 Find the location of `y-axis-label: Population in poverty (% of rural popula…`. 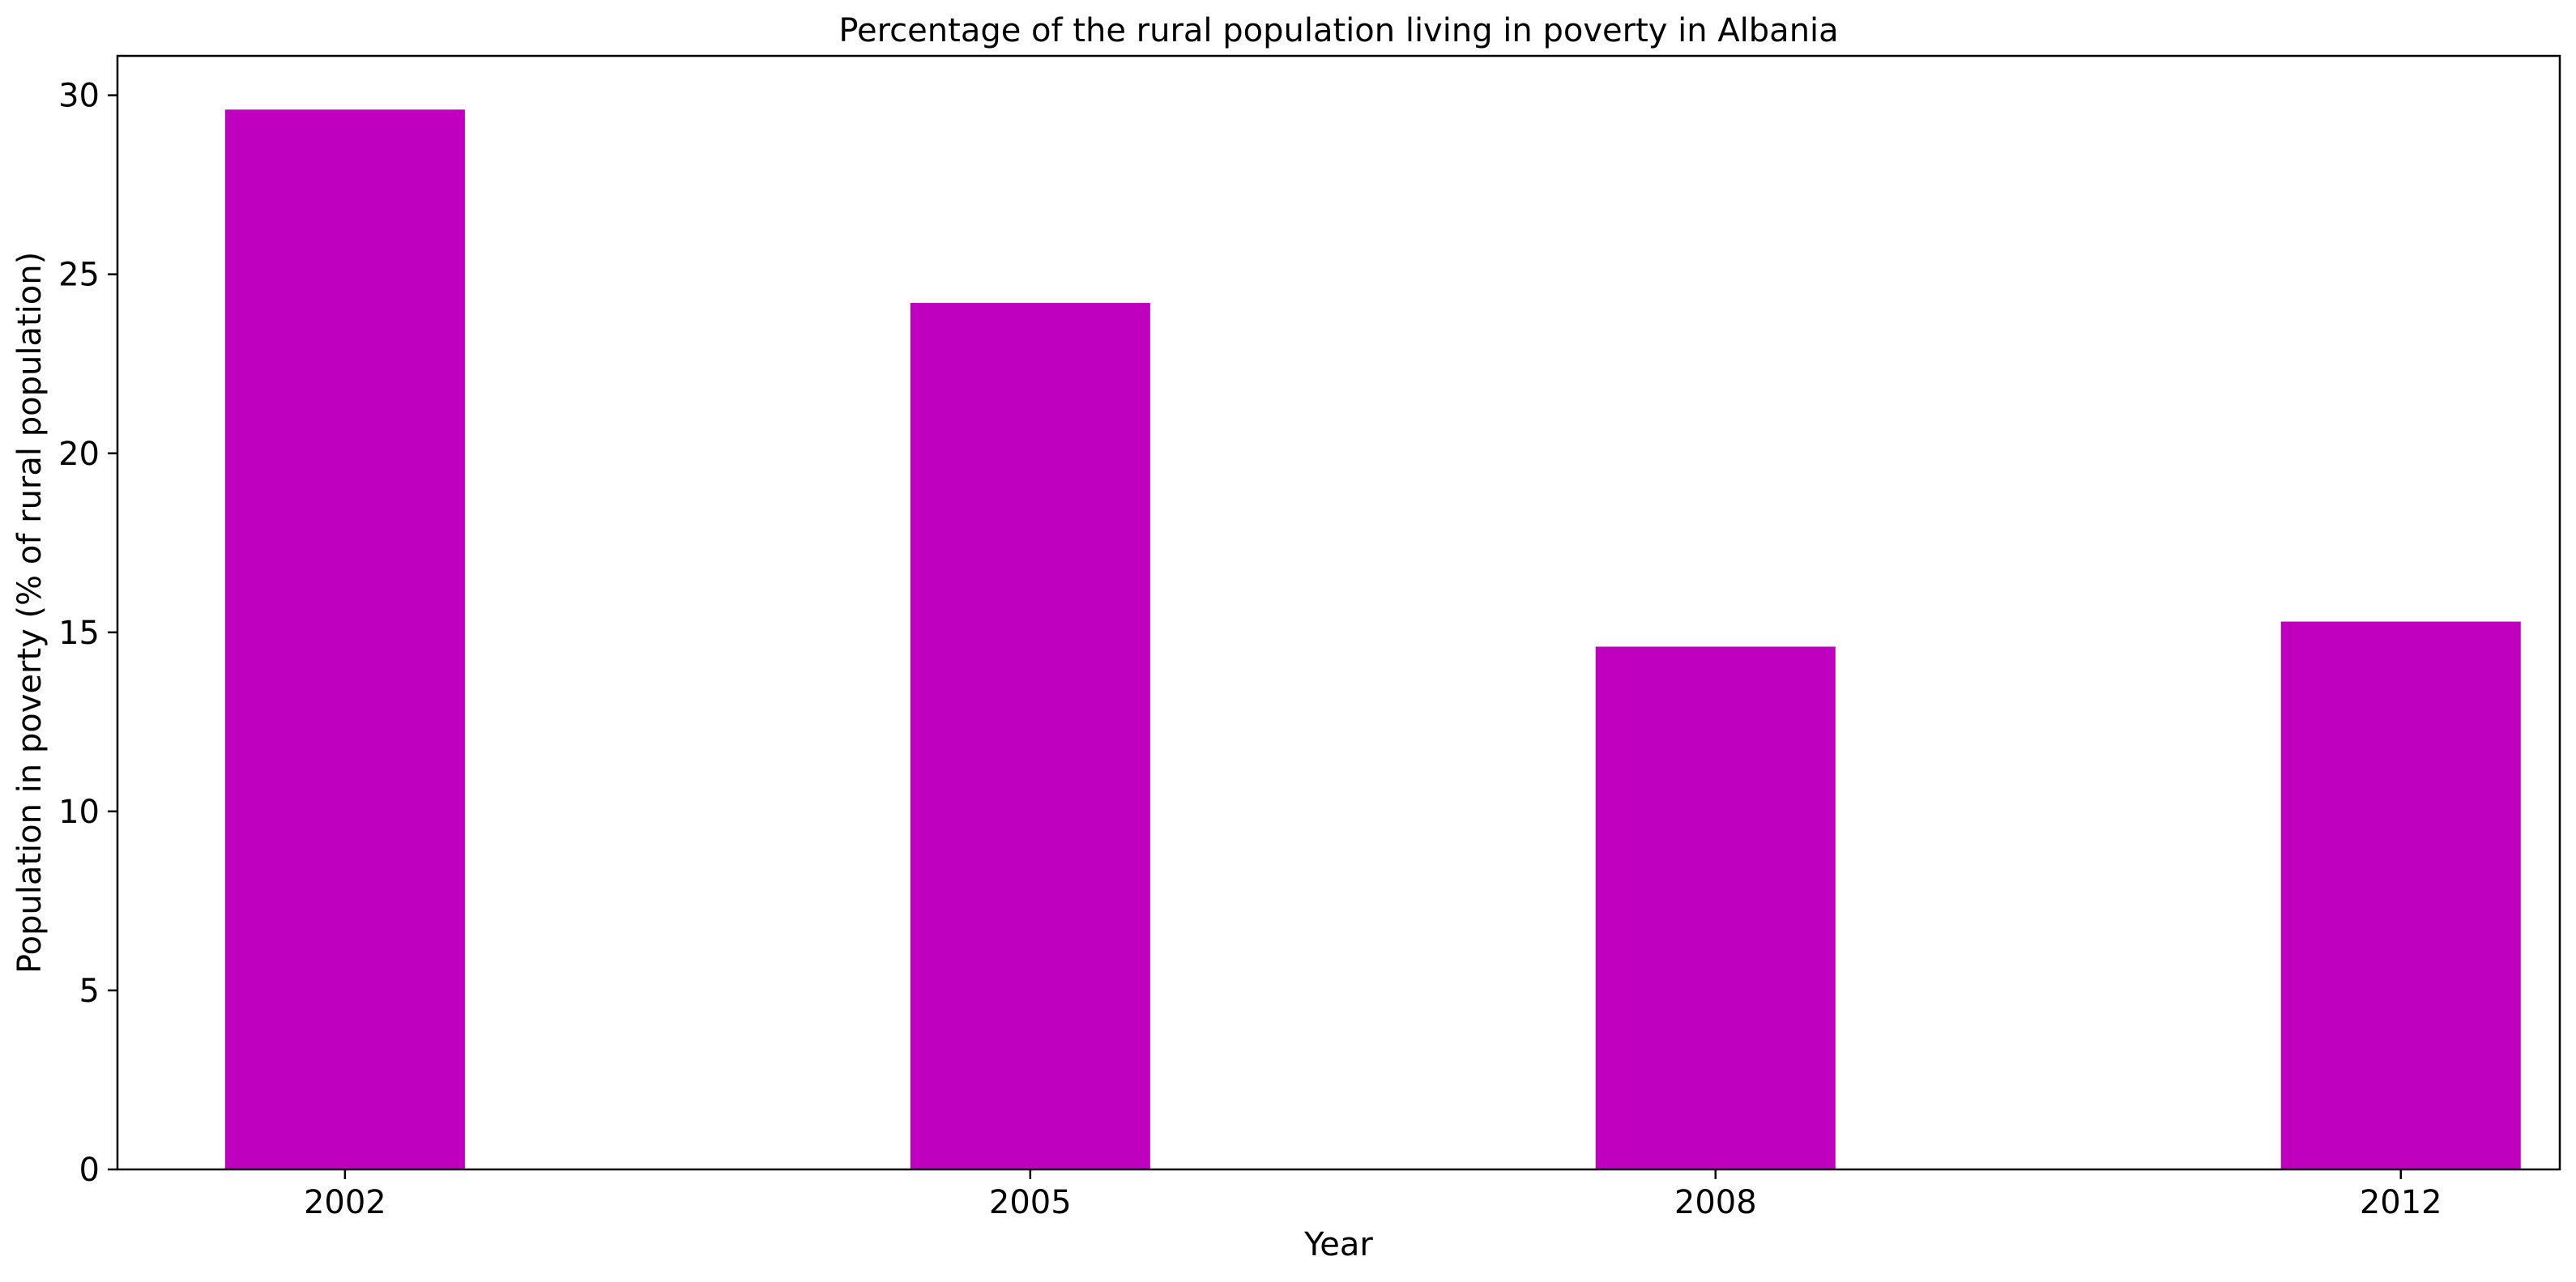

y-axis-label: Population in poverty (% of rural popula… is located at coordinates (30, 612).